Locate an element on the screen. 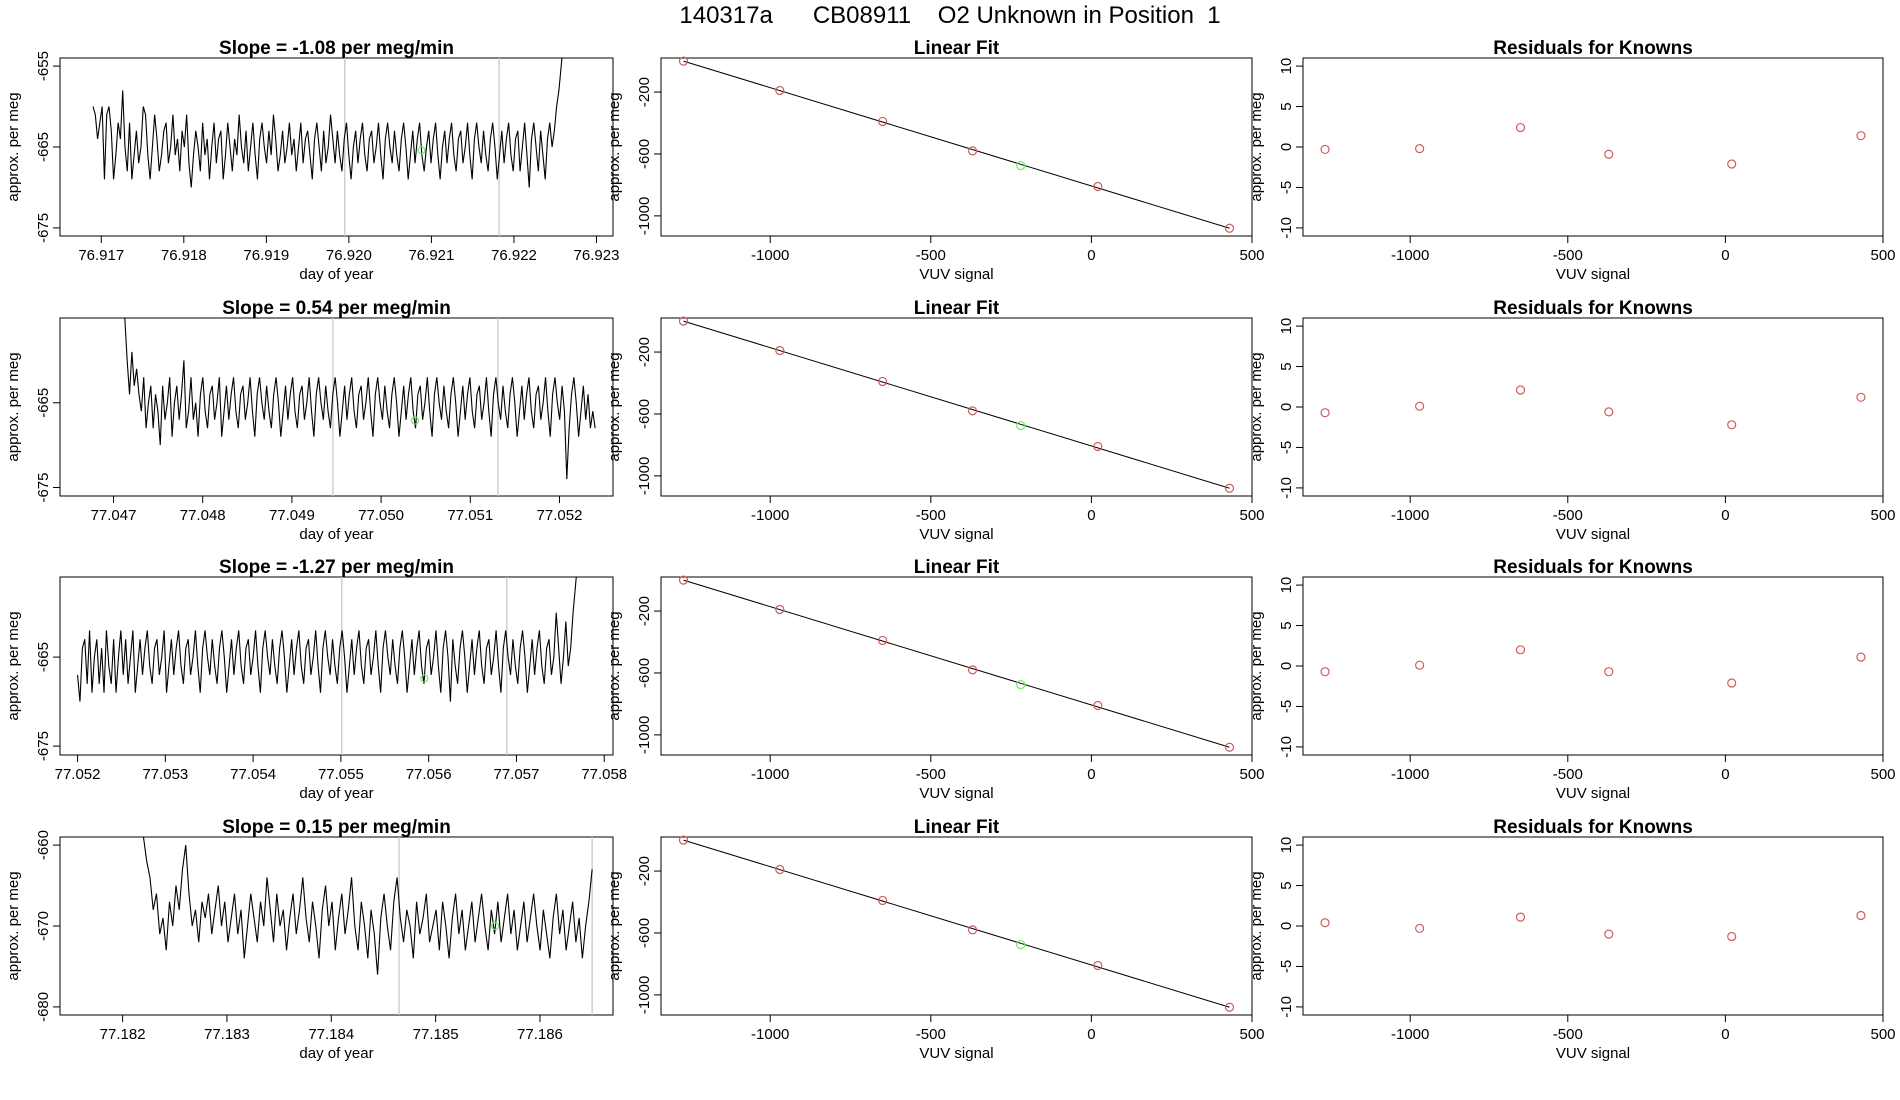 The height and width of the screenshot is (1100, 1900). x-tick-label: 76.920 is located at coordinates (349, 255).